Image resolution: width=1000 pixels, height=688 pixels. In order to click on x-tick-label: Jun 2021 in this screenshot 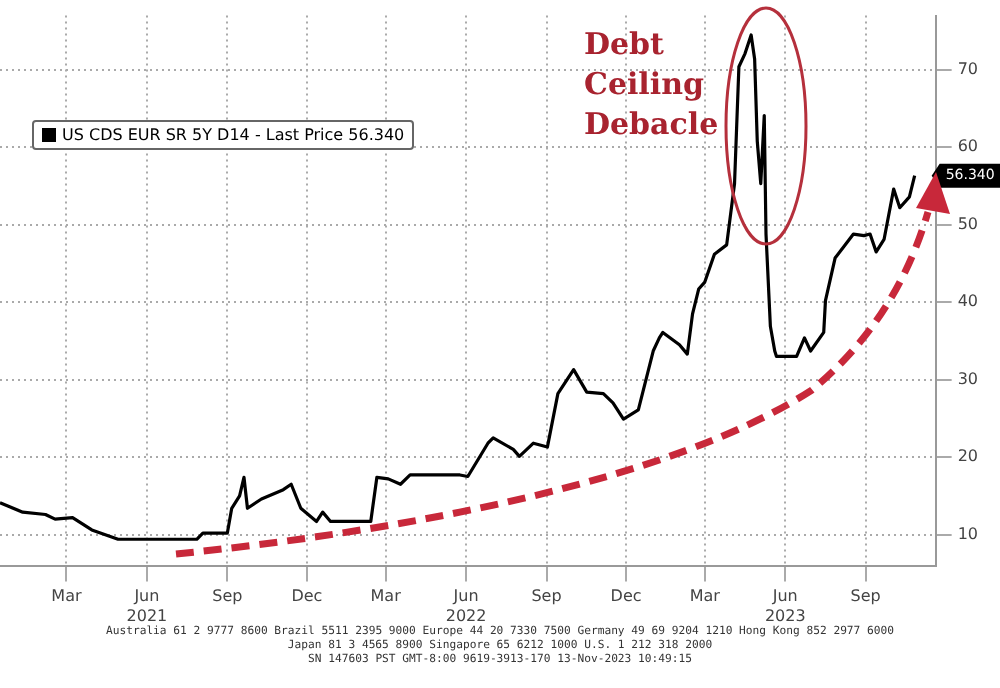, I will do `click(147, 606)`.